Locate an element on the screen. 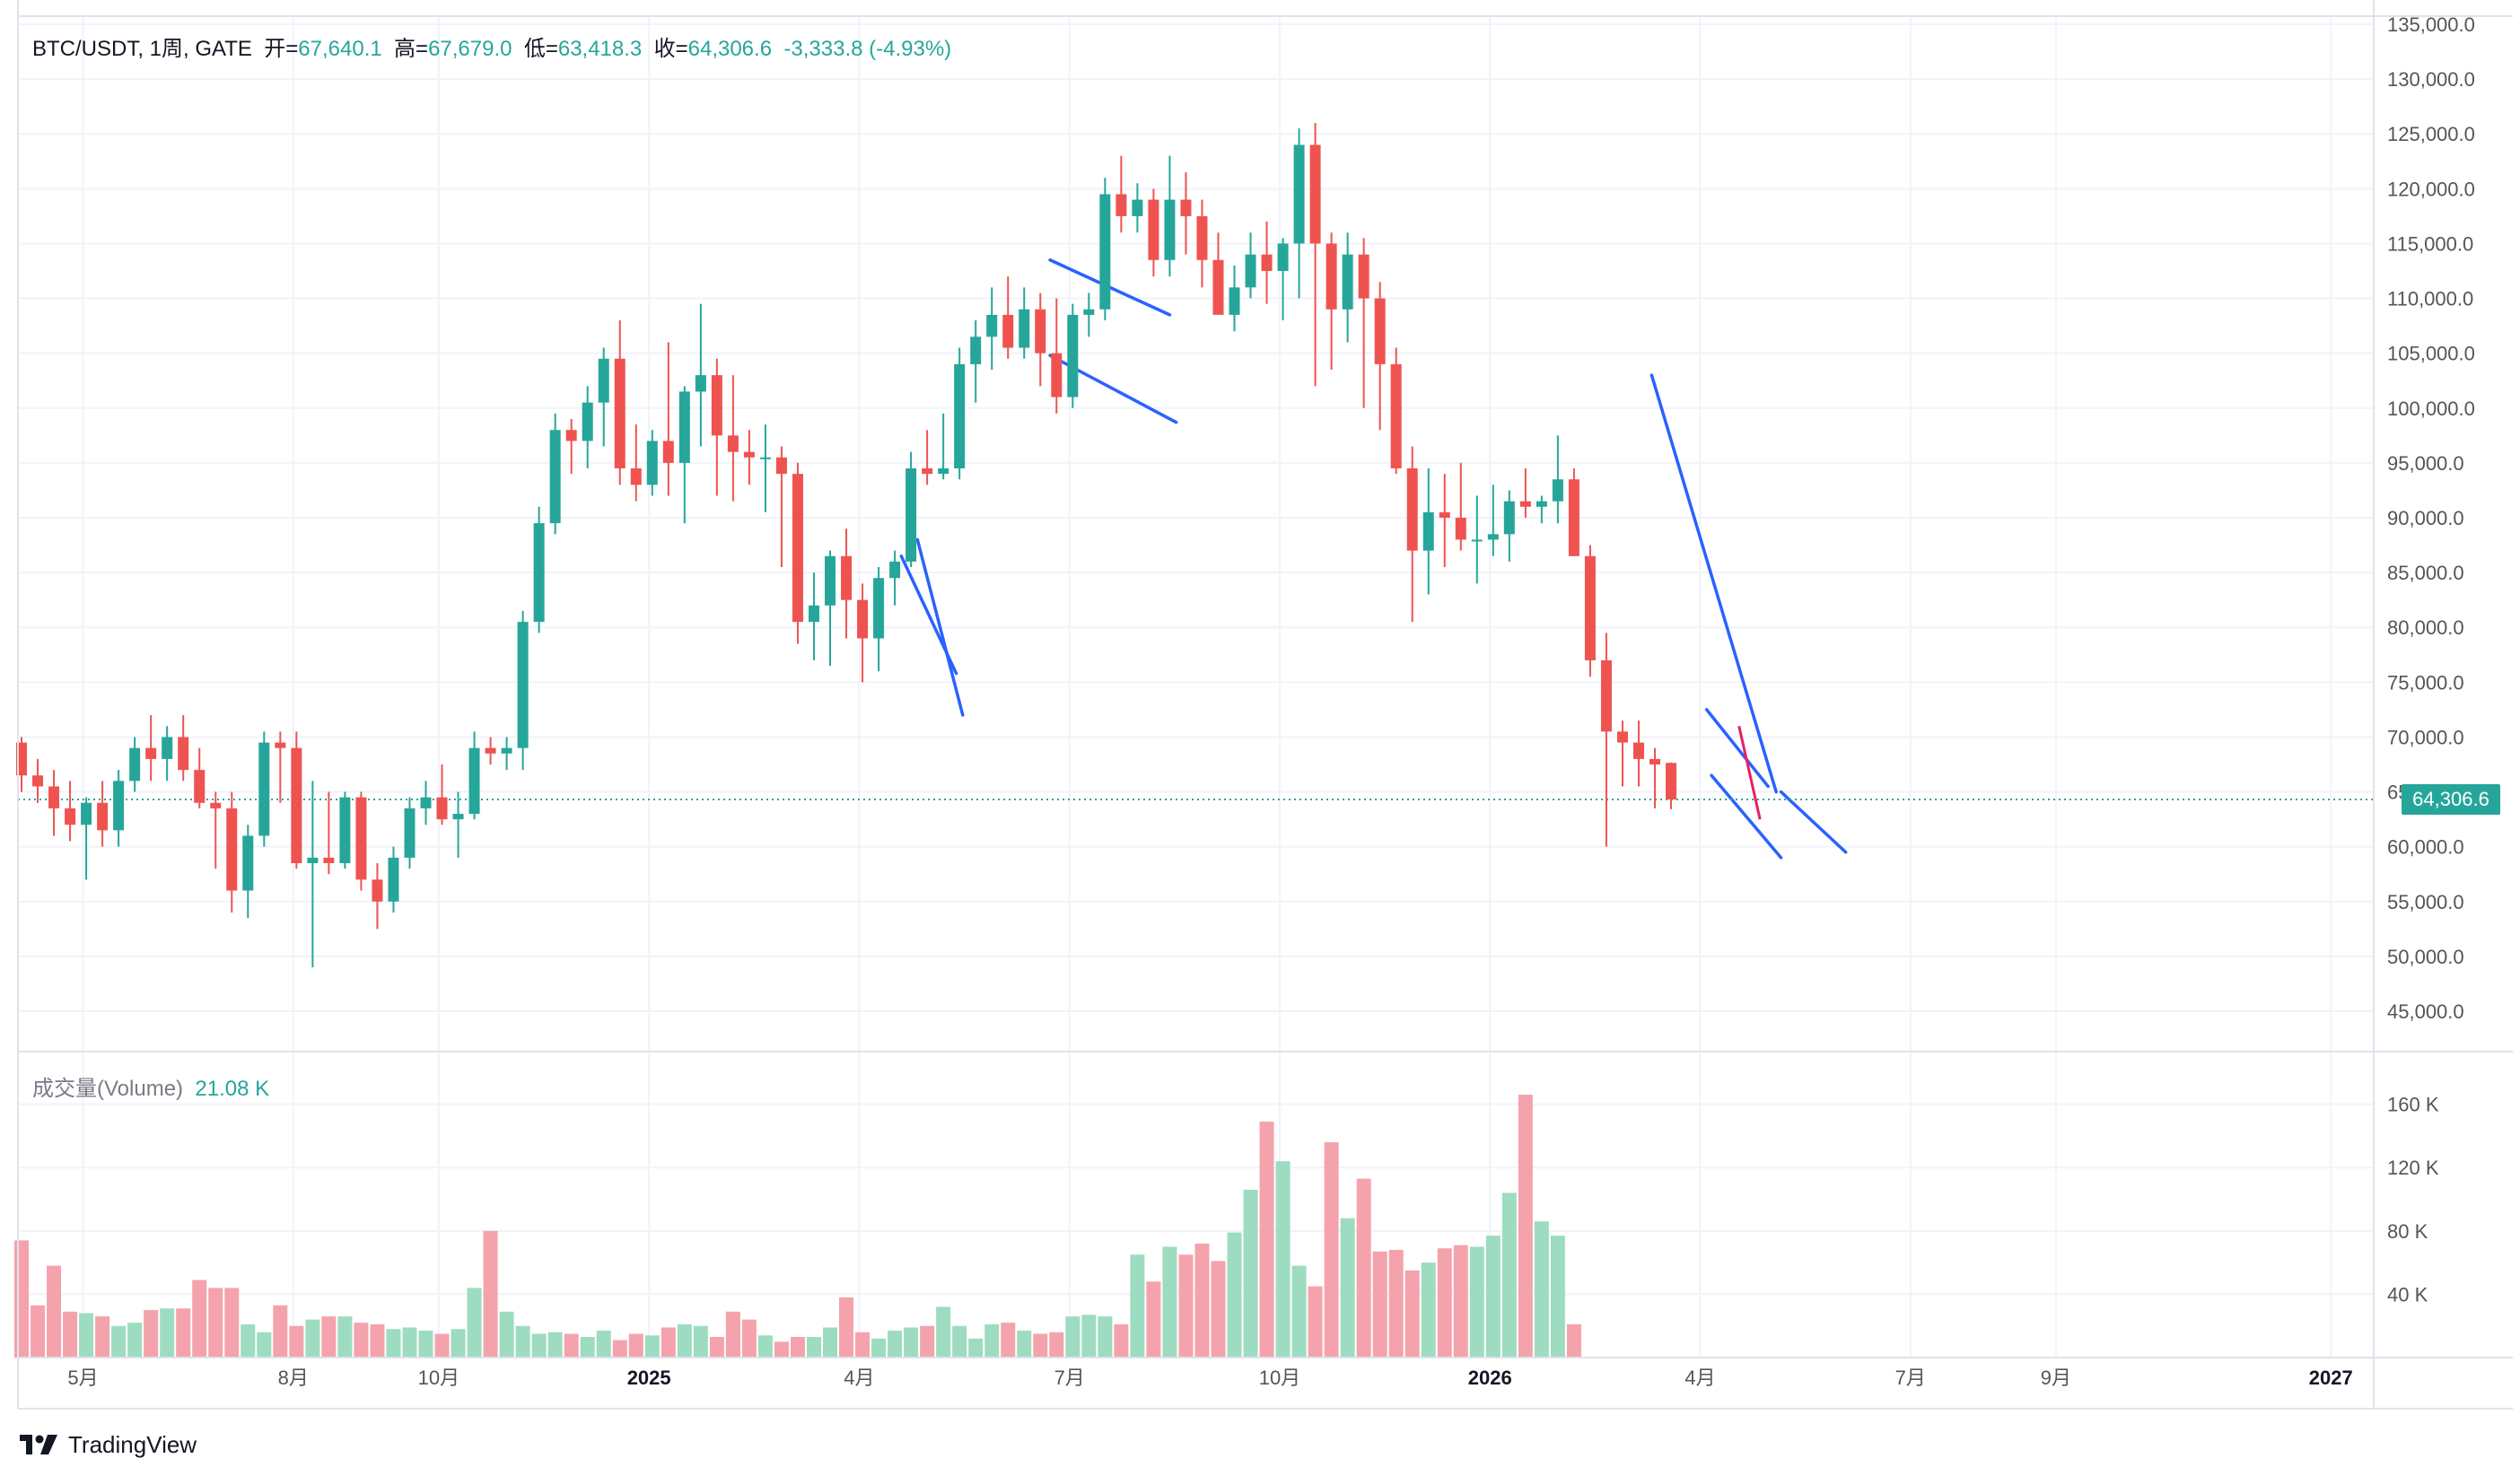 This screenshot has width=2520, height=1476. time-tick-label: 2025 is located at coordinates (649, 1378).